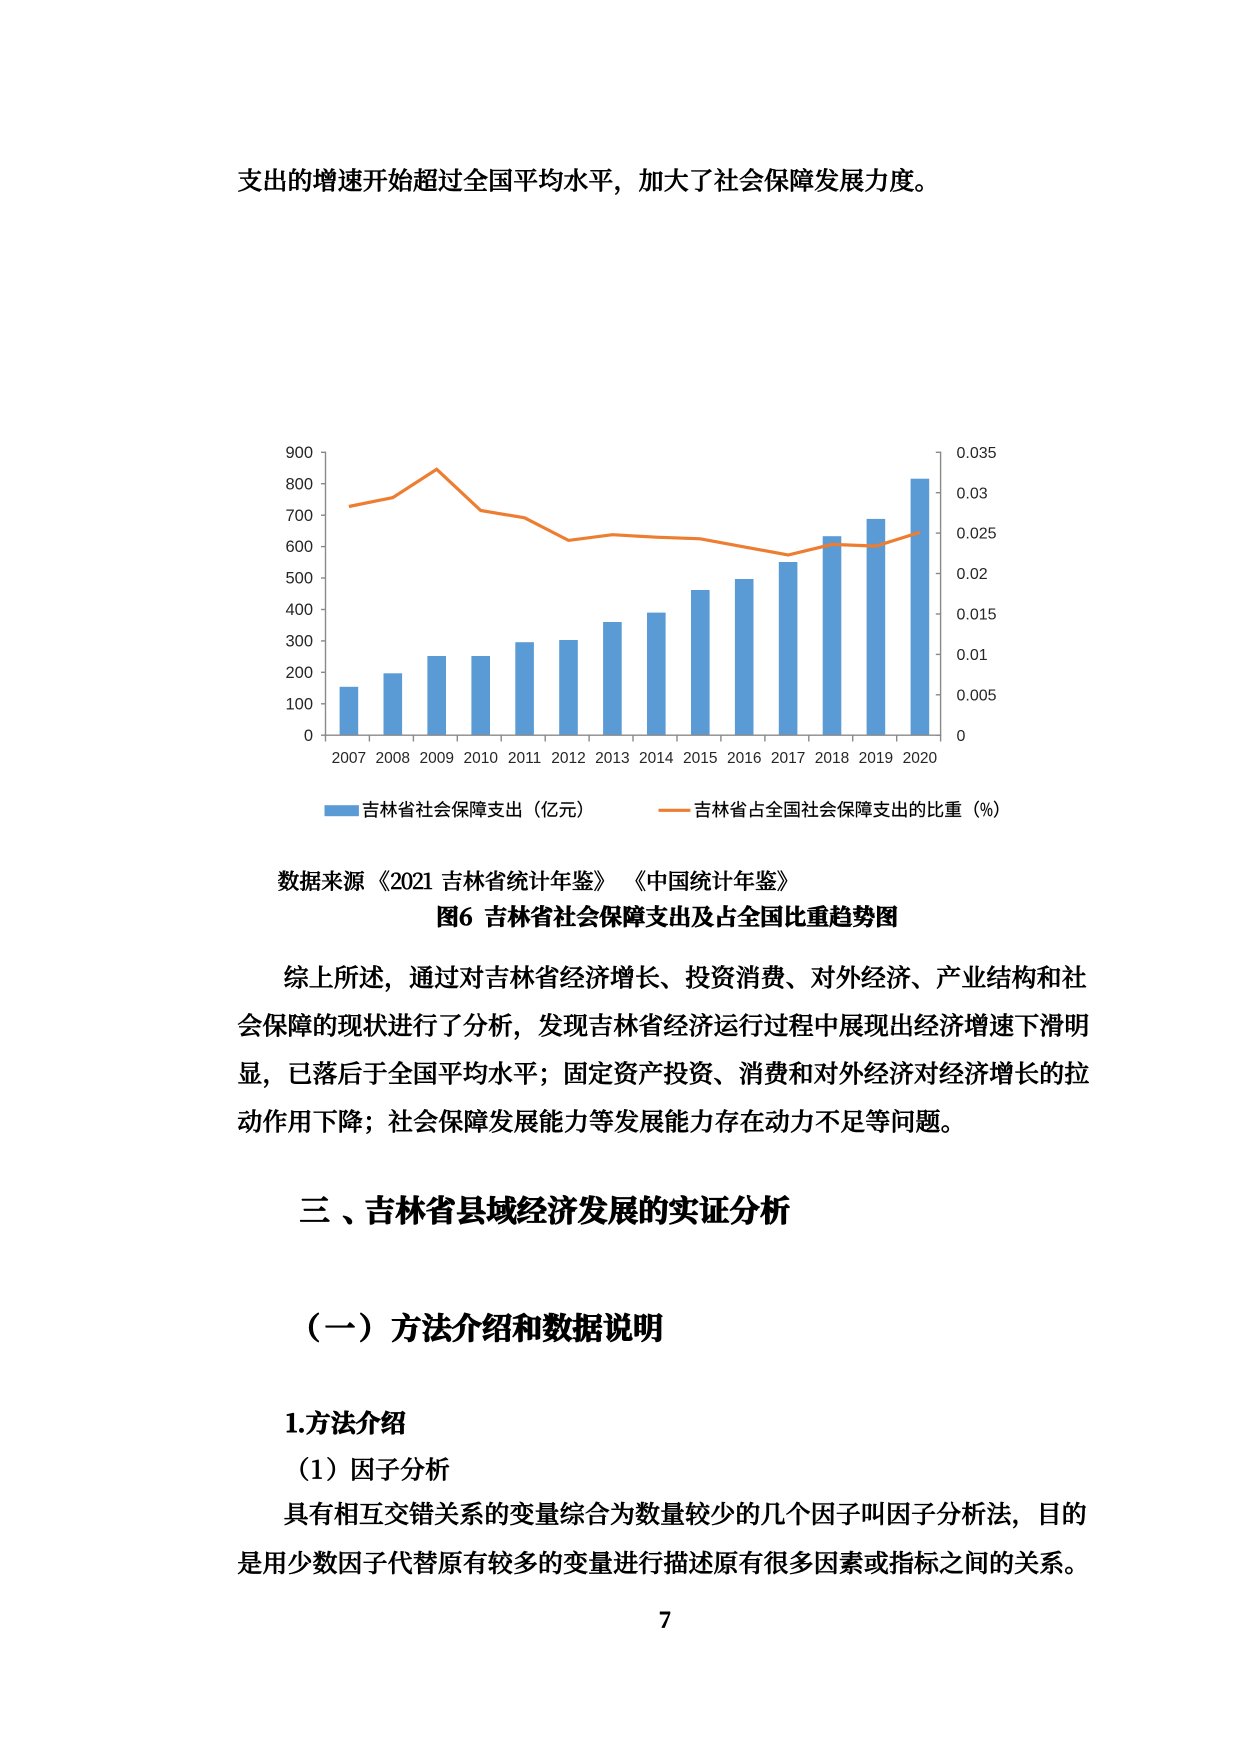 The width and height of the screenshot is (1240, 1754). I want to click on svg-text: 0.01, so click(972, 655).